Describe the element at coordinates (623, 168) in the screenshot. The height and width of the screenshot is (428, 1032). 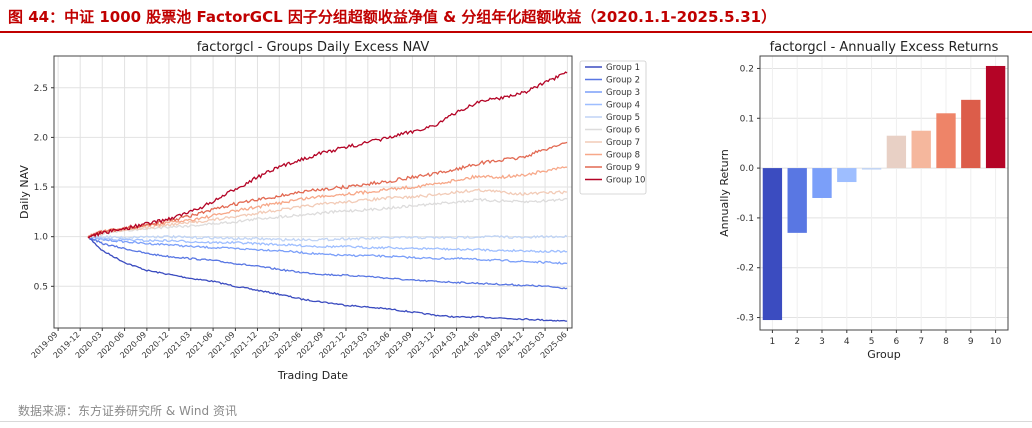
I see `legend-label: Group 9` at that location.